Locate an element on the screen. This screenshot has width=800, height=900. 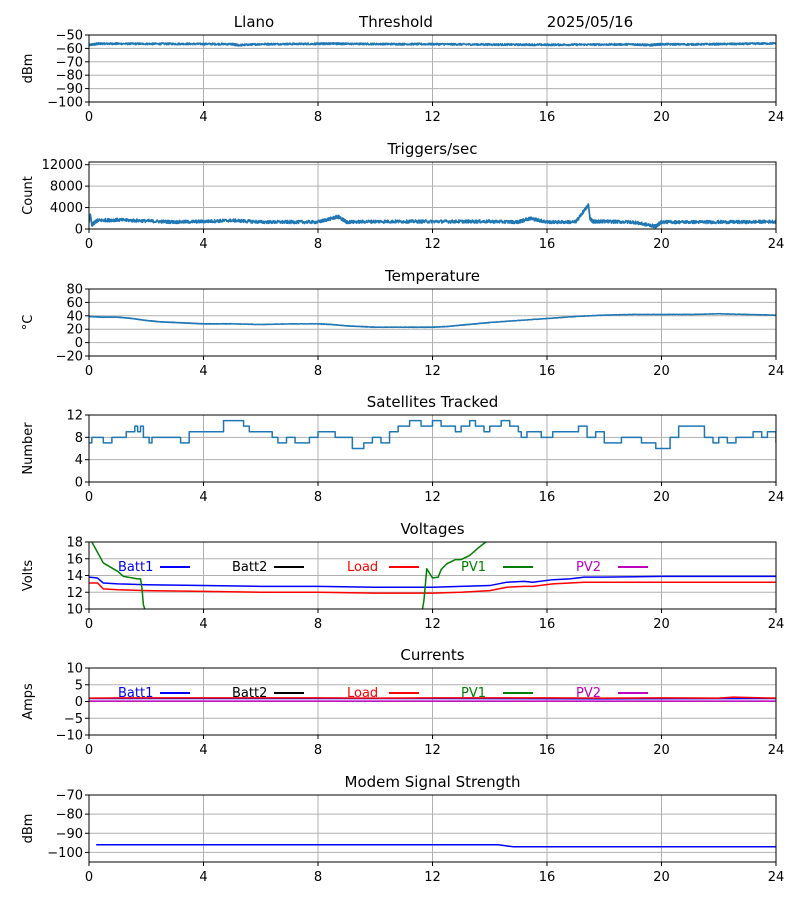
panel-5-x-tick-label: 24 is located at coordinates (776, 624).